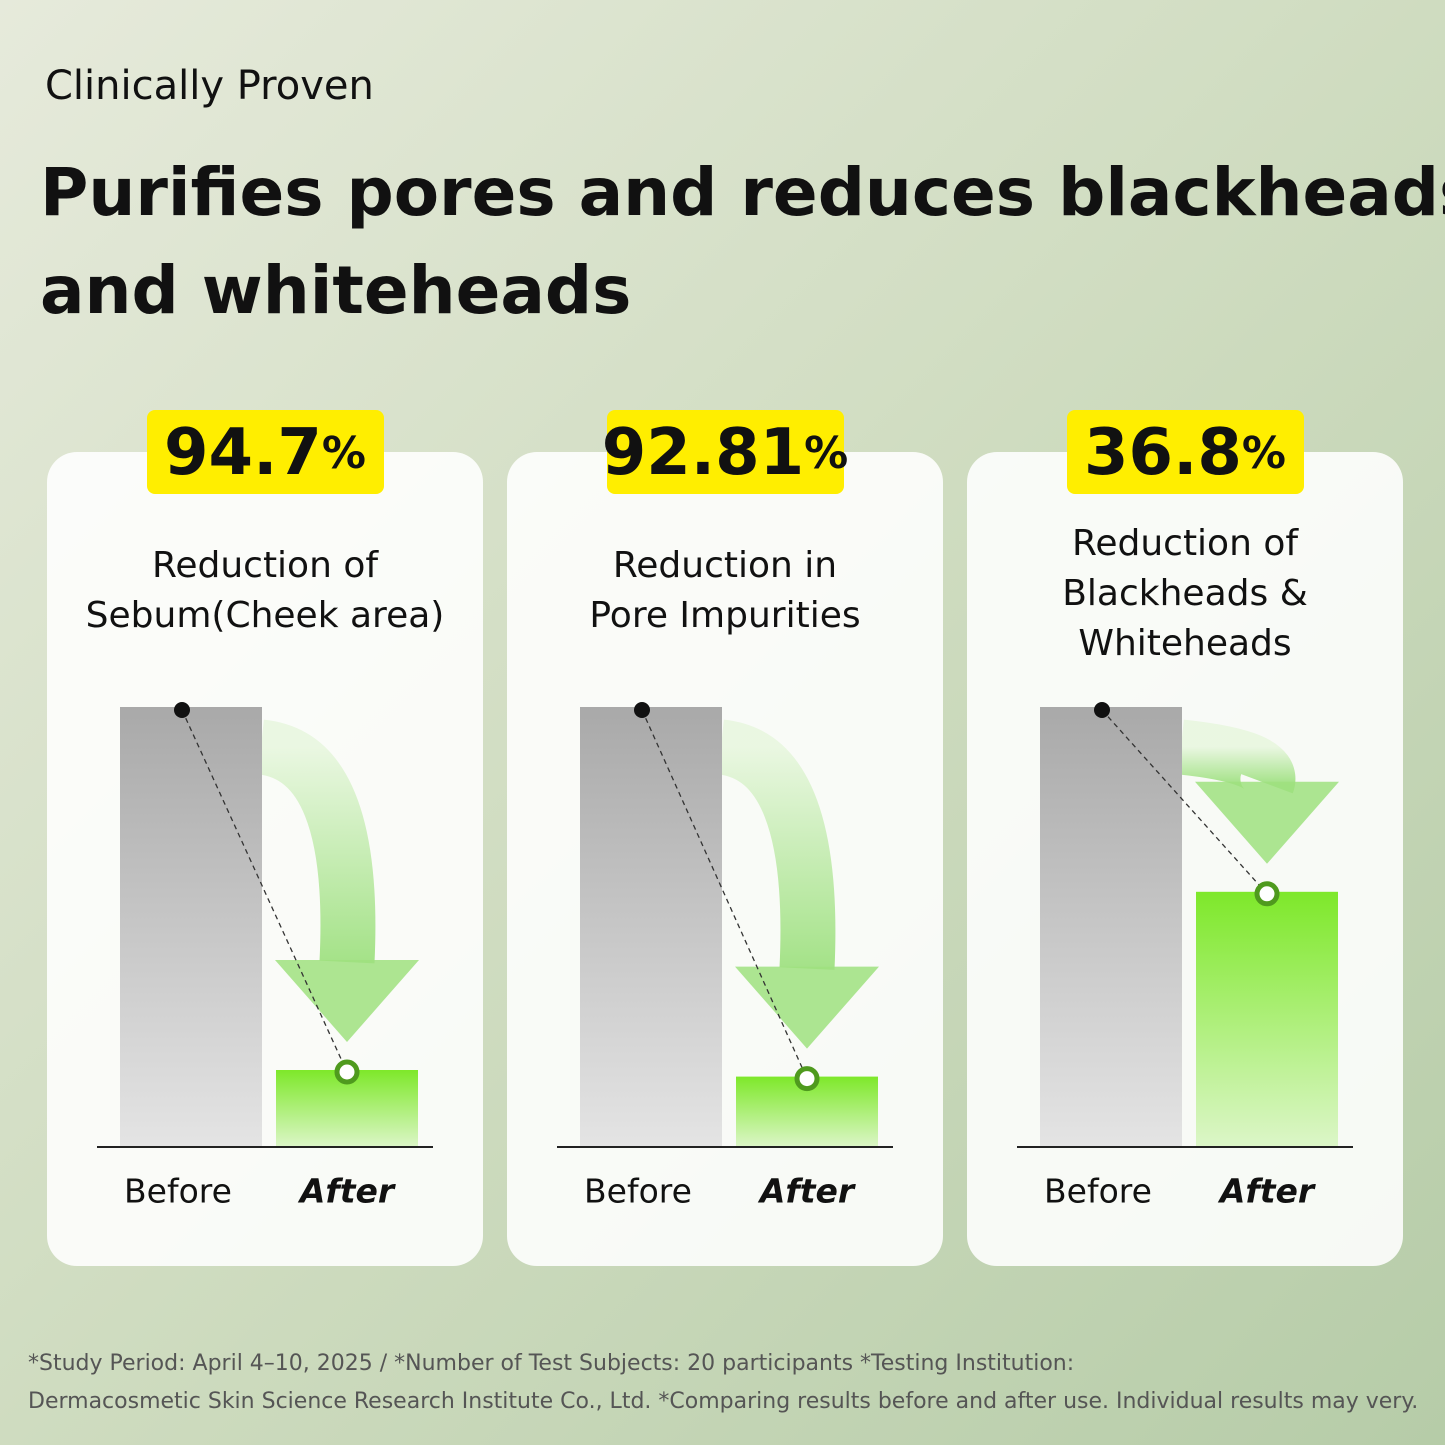 The width and height of the screenshot is (1445, 1445). I want to click on highlight: 92.81%, so click(725, 453).